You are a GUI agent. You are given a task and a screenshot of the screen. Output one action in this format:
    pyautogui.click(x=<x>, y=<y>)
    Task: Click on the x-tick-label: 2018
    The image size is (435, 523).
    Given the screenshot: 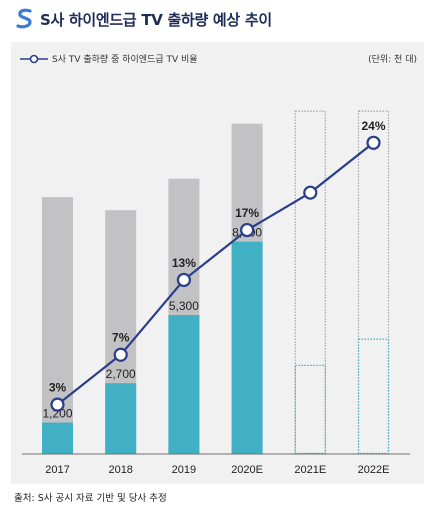 What is the action you would take?
    pyautogui.click(x=120, y=470)
    